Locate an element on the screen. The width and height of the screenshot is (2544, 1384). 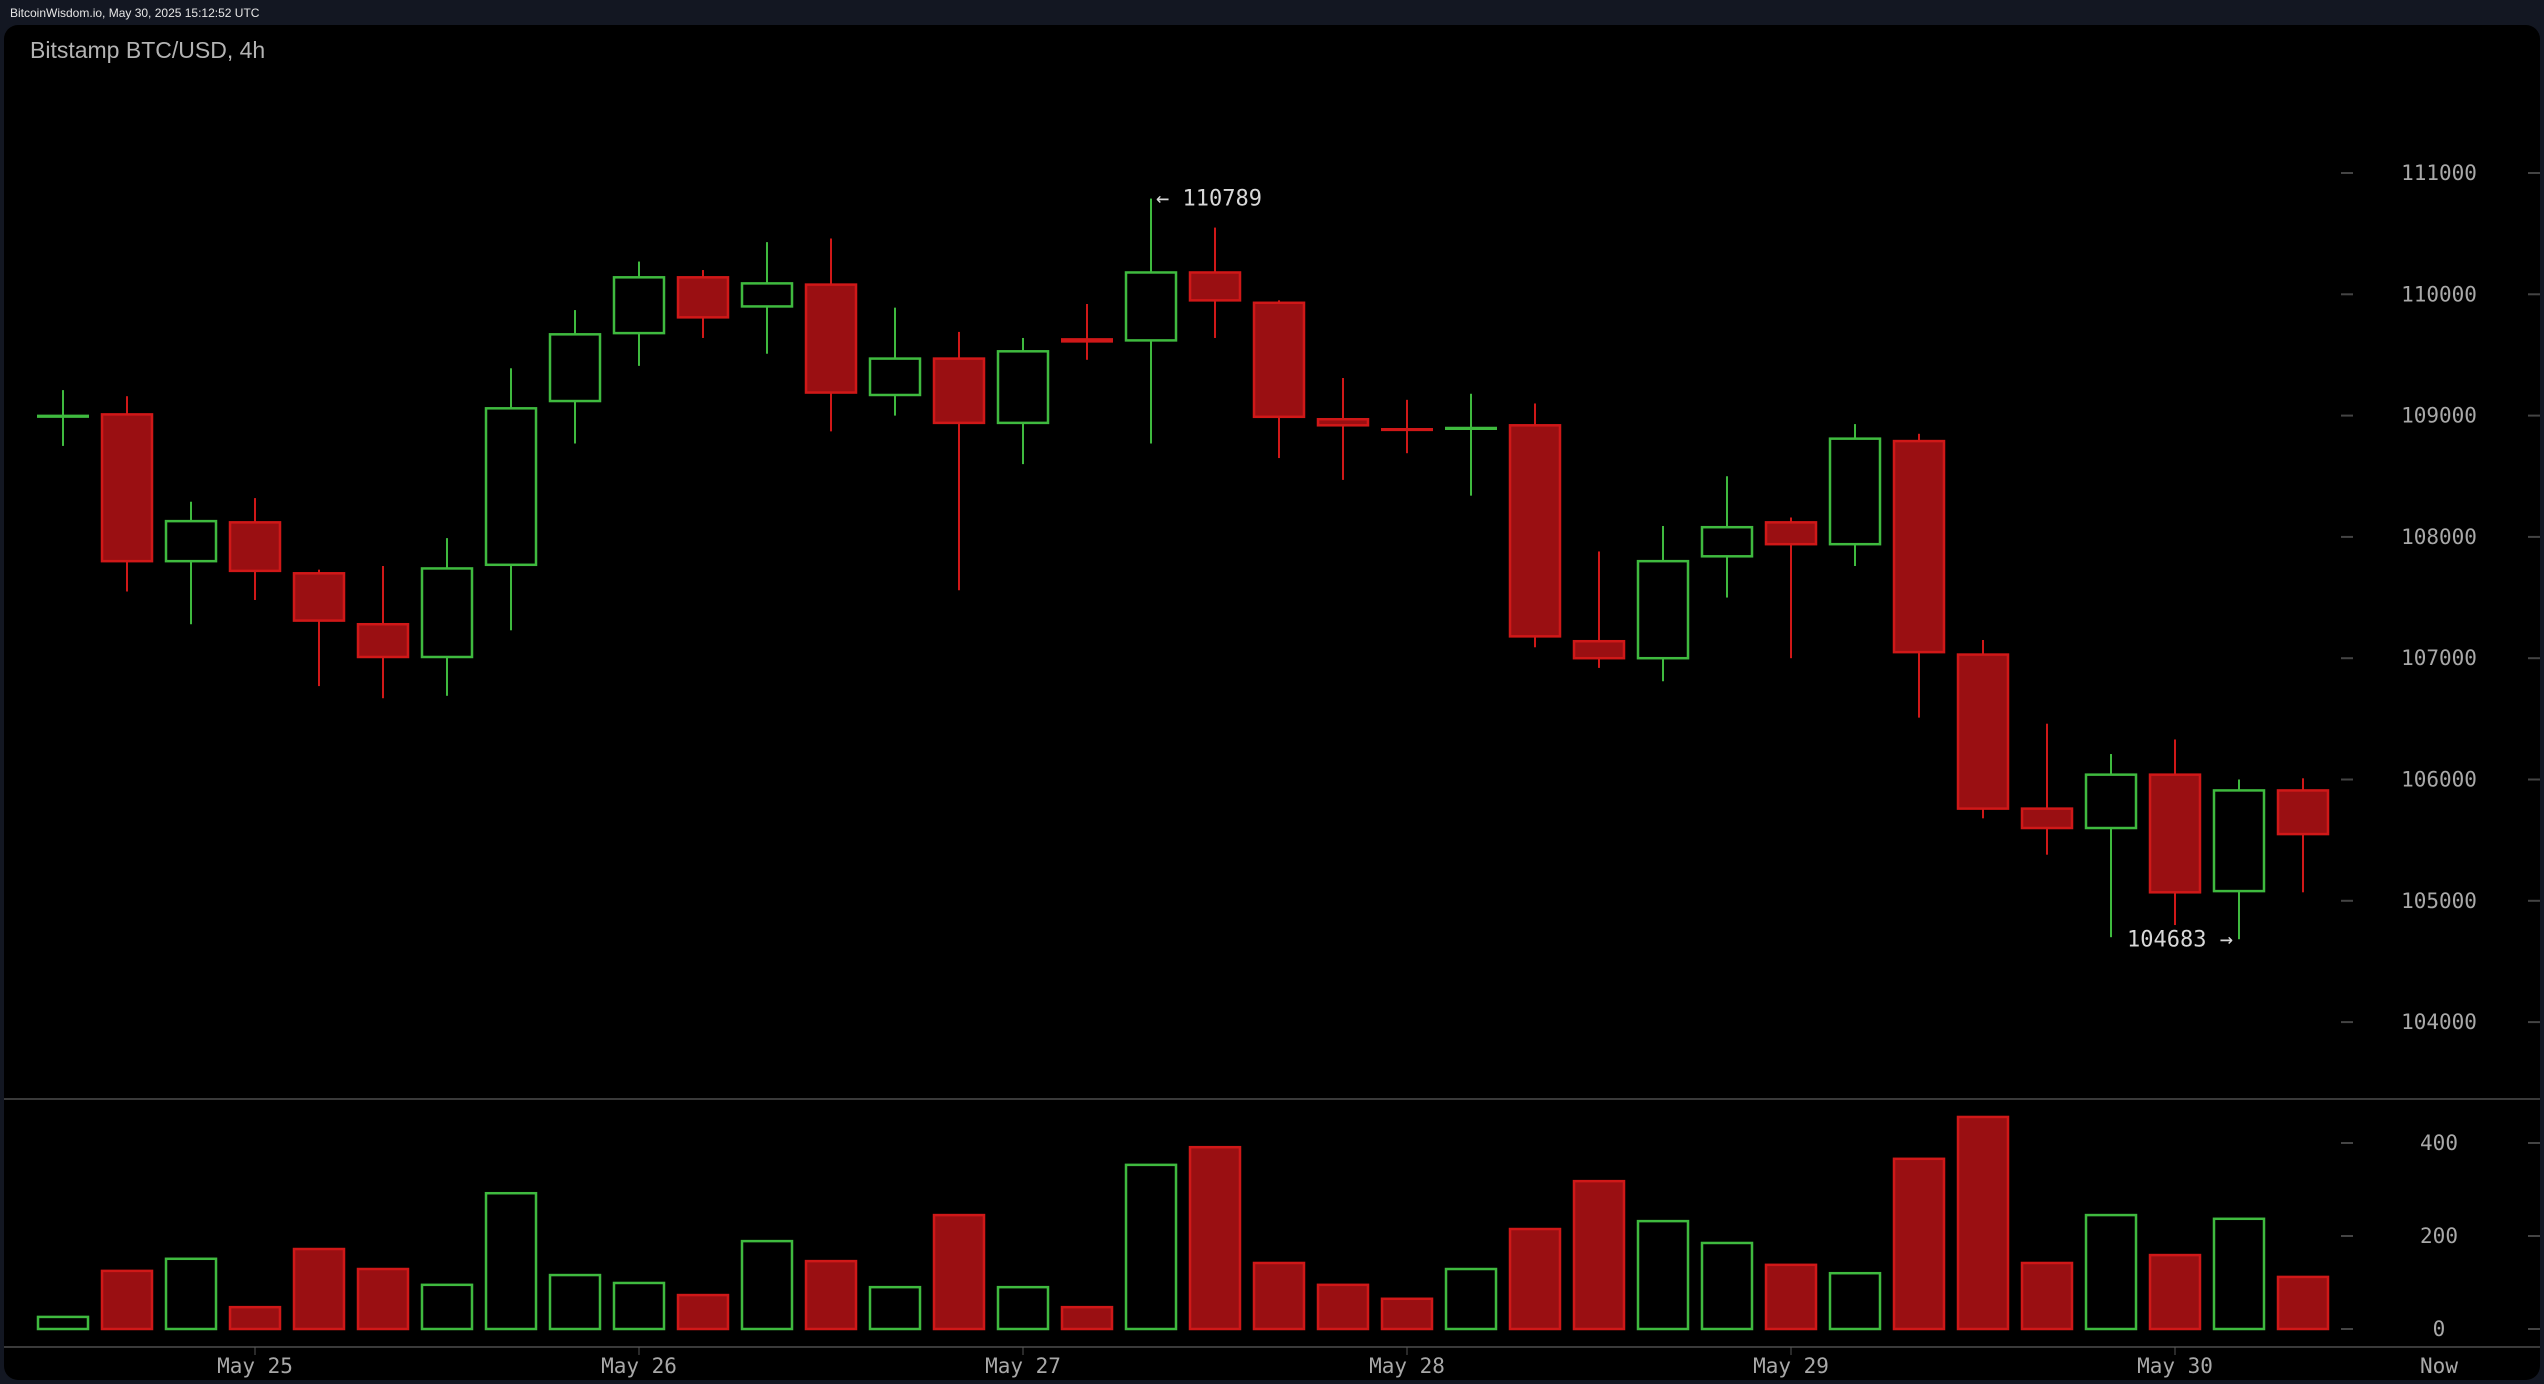
price-tick-label: 111000 is located at coordinates (2439, 173).